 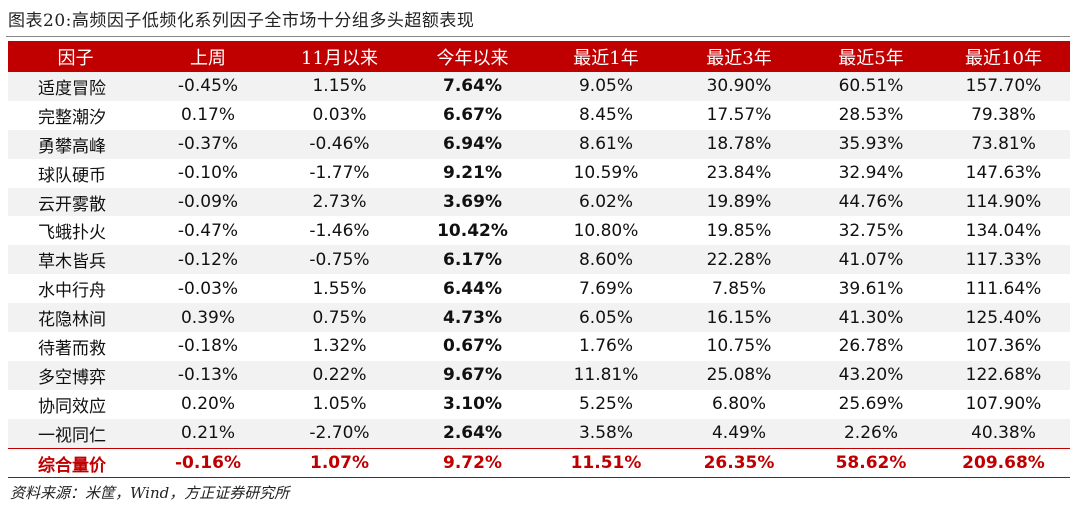 What do you see at coordinates (1003, 173) in the screenshot?
I see `last-10-years-cell: 147.63%` at bounding box center [1003, 173].